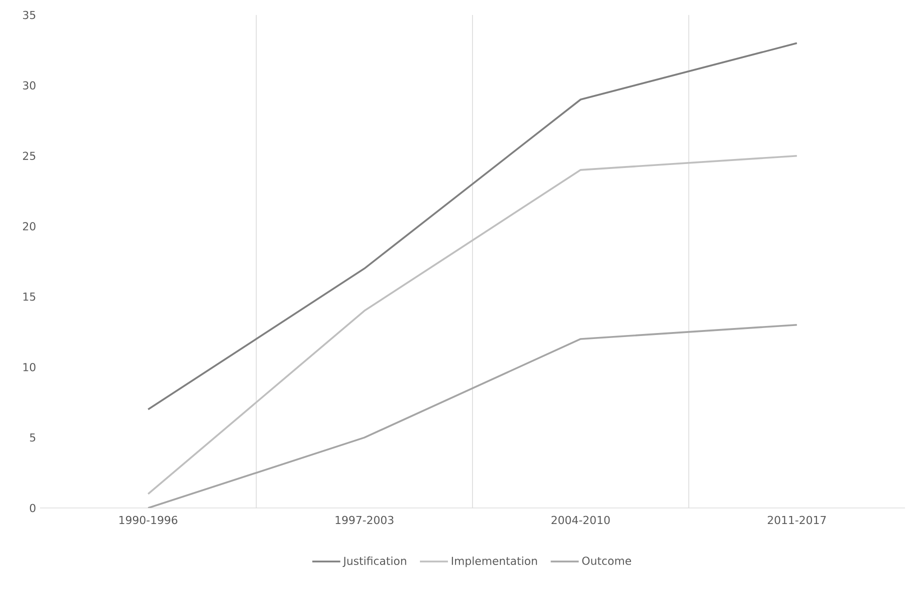  What do you see at coordinates (29, 296) in the screenshot?
I see `y-tick-label: 15` at bounding box center [29, 296].